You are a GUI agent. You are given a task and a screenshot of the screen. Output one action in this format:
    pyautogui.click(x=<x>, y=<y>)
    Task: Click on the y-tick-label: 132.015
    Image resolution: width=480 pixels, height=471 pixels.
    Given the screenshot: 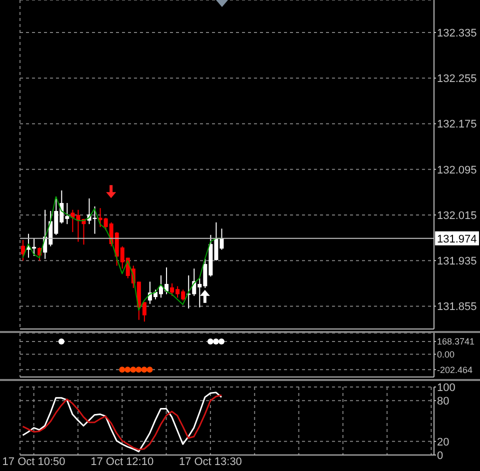 What is the action you would take?
    pyautogui.click(x=457, y=216)
    